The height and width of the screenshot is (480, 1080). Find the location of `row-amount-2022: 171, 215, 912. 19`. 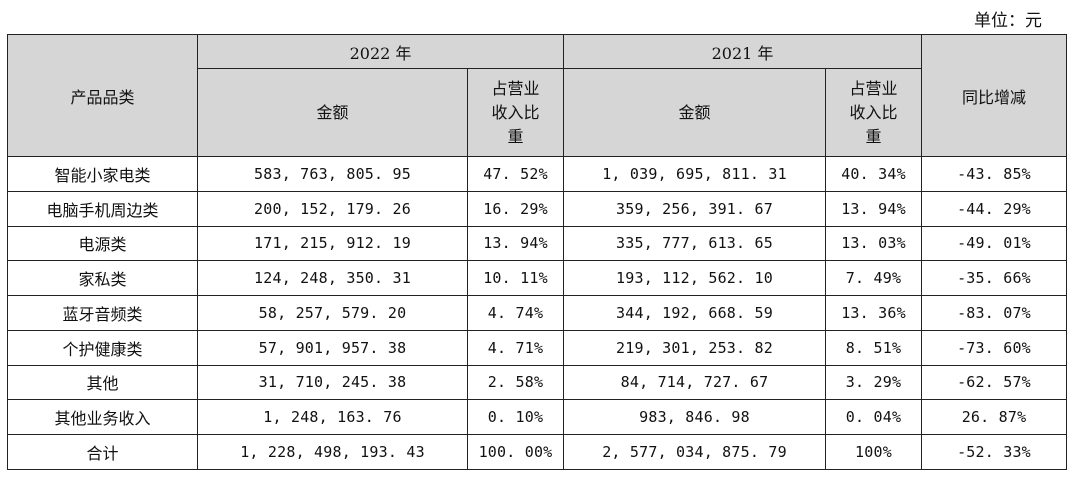

row-amount-2022: 171, 215, 912. 19 is located at coordinates (332, 243).